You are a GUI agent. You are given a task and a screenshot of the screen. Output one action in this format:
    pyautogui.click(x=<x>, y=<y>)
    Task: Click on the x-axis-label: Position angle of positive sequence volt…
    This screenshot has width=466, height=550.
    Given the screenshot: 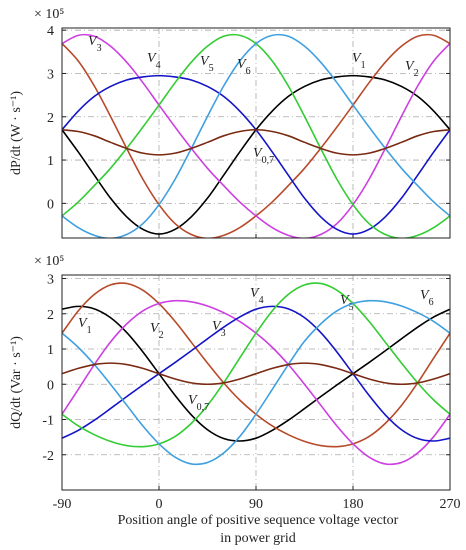 What is the action you would take?
    pyautogui.click(x=258, y=520)
    